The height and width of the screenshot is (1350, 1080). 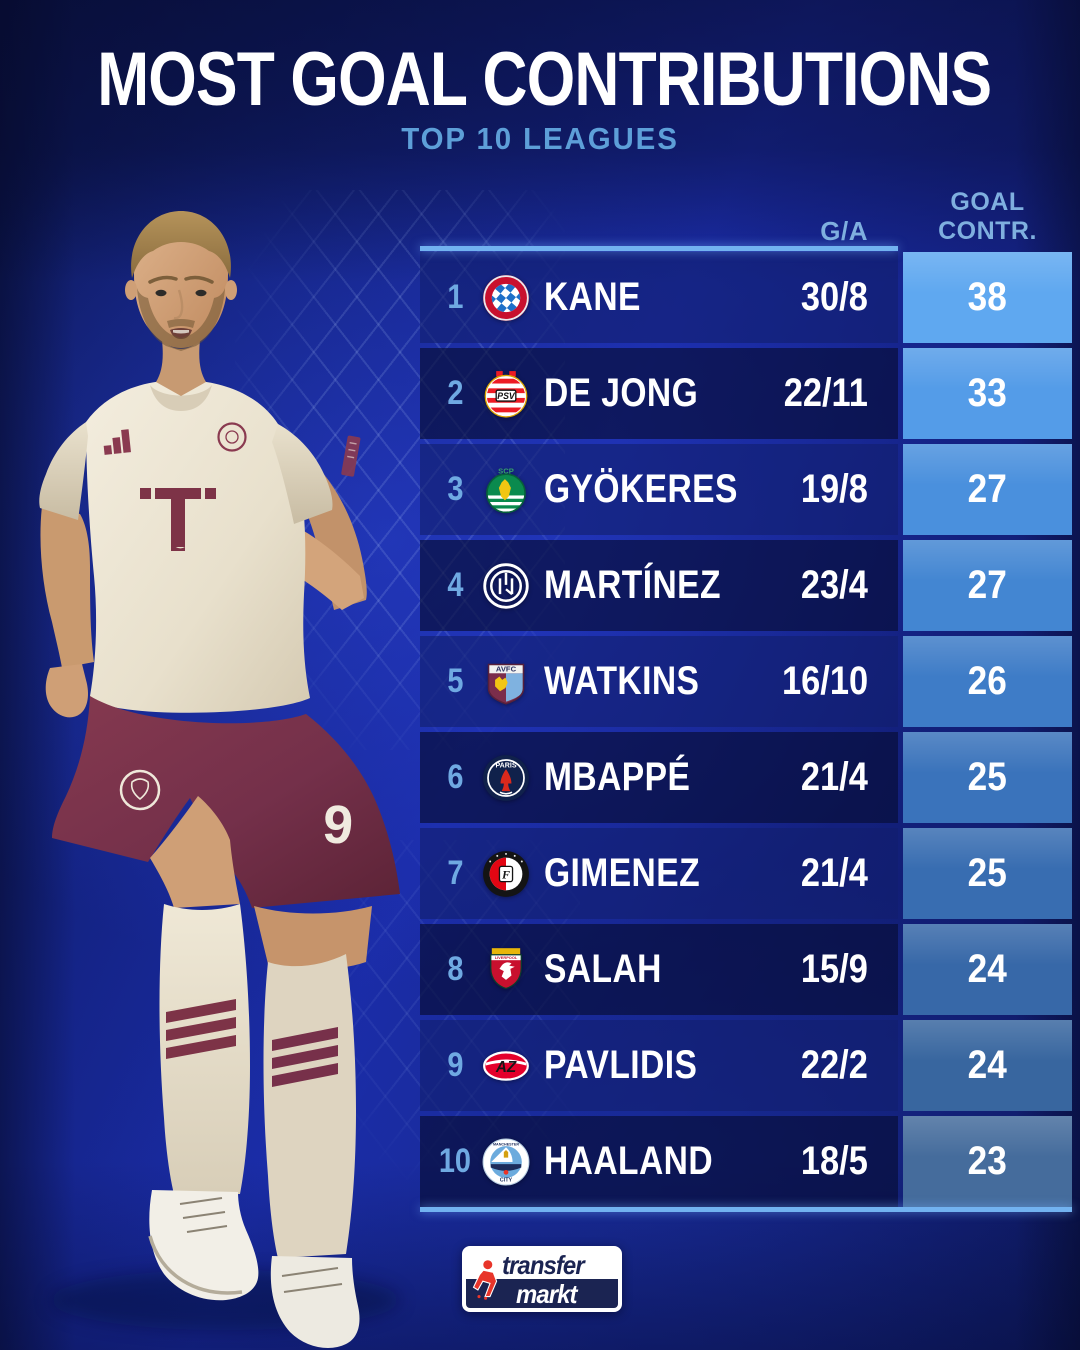 I want to click on contr-cell: 33, so click(x=987, y=393).